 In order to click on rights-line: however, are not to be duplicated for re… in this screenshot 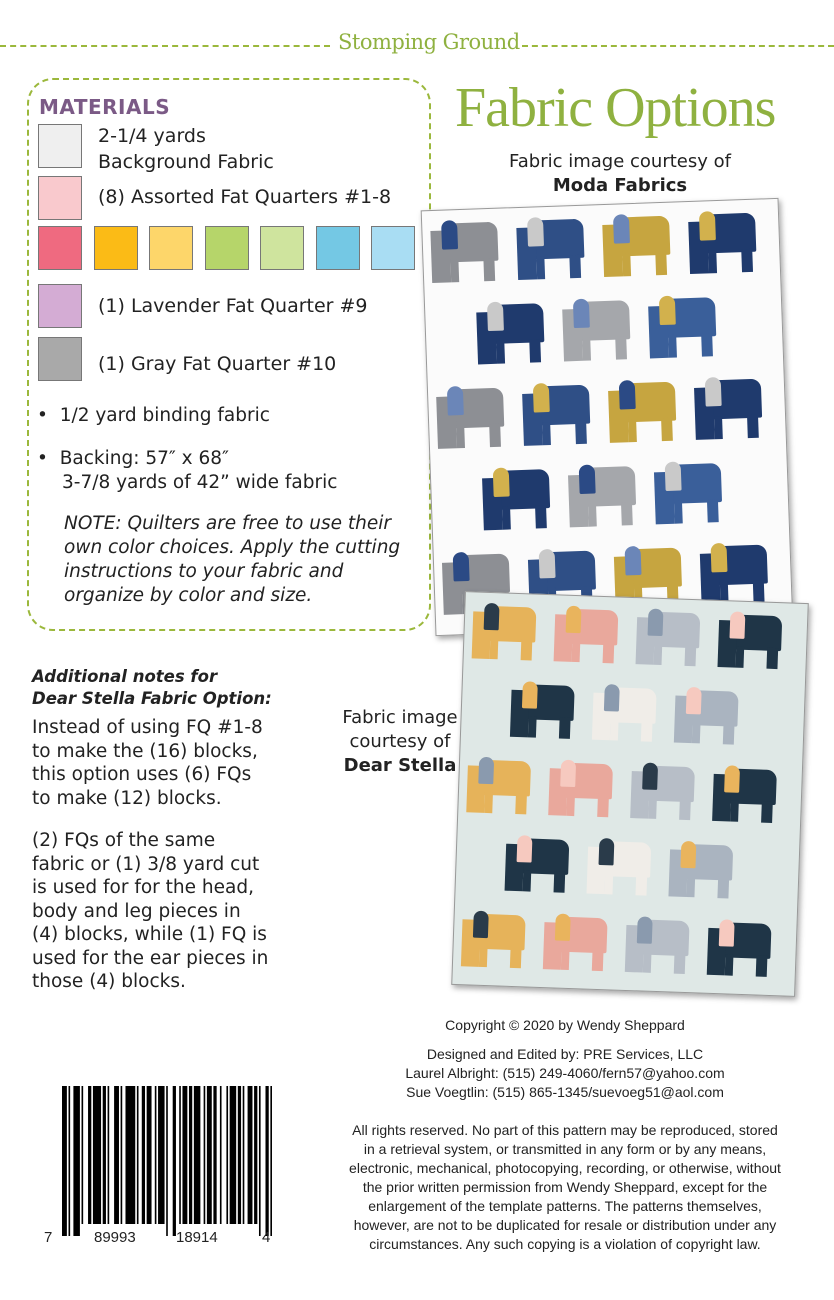, I will do `click(565, 1225)`.